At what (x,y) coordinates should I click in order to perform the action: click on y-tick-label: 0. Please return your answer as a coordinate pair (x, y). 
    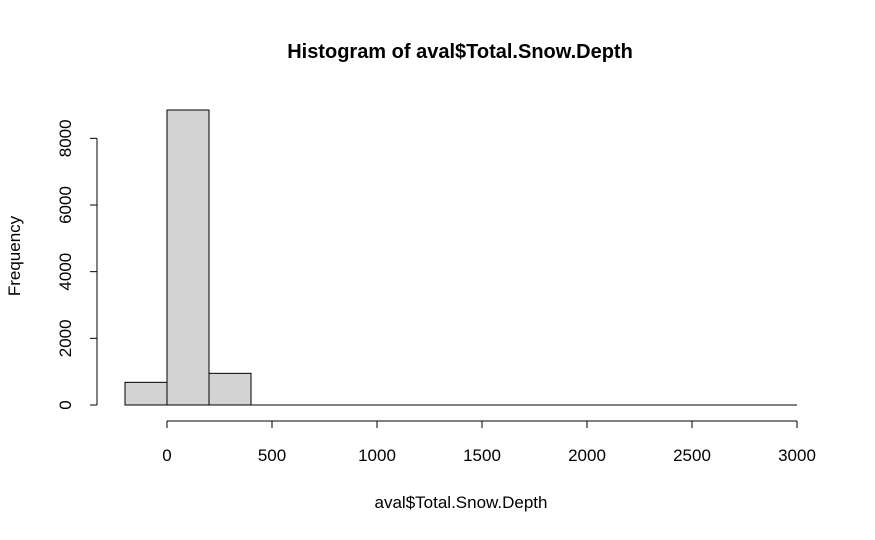
    Looking at the image, I should click on (65, 404).